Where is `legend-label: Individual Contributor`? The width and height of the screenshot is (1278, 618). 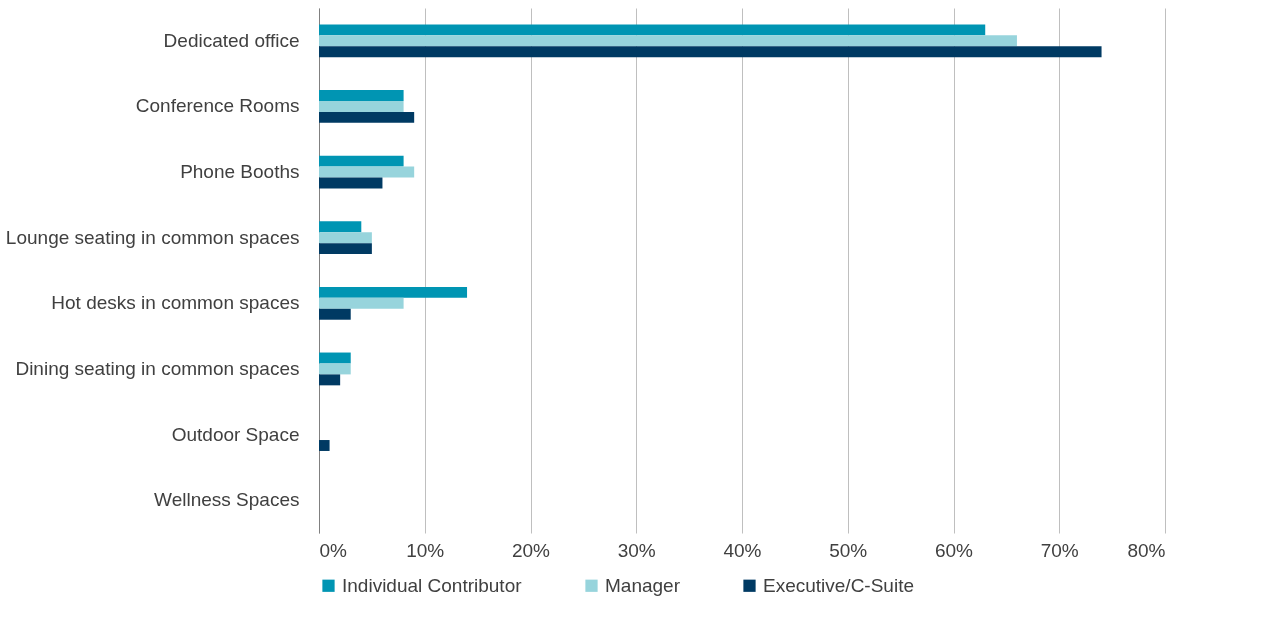
legend-label: Individual Contributor is located at coordinates (432, 585).